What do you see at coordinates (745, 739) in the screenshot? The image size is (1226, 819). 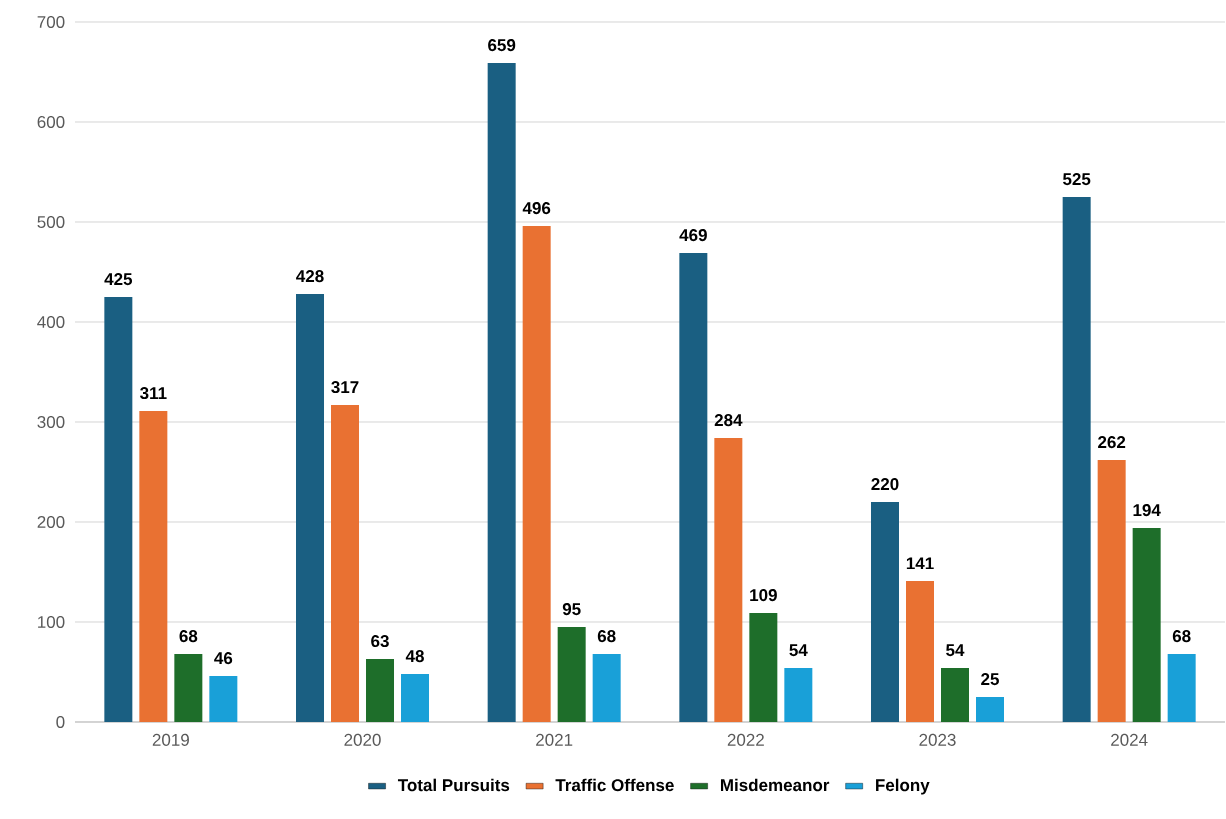 I see `x-tick-label: 2022` at bounding box center [745, 739].